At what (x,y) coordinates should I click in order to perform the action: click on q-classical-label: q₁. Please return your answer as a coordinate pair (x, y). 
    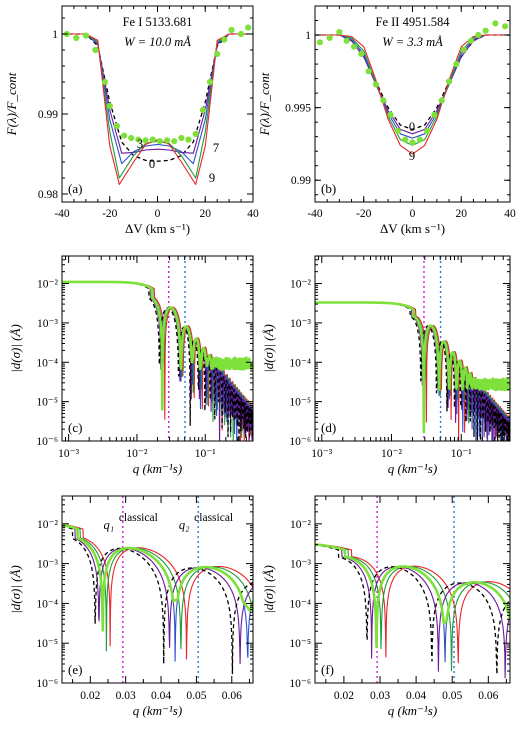
    Looking at the image, I should click on (109, 525).